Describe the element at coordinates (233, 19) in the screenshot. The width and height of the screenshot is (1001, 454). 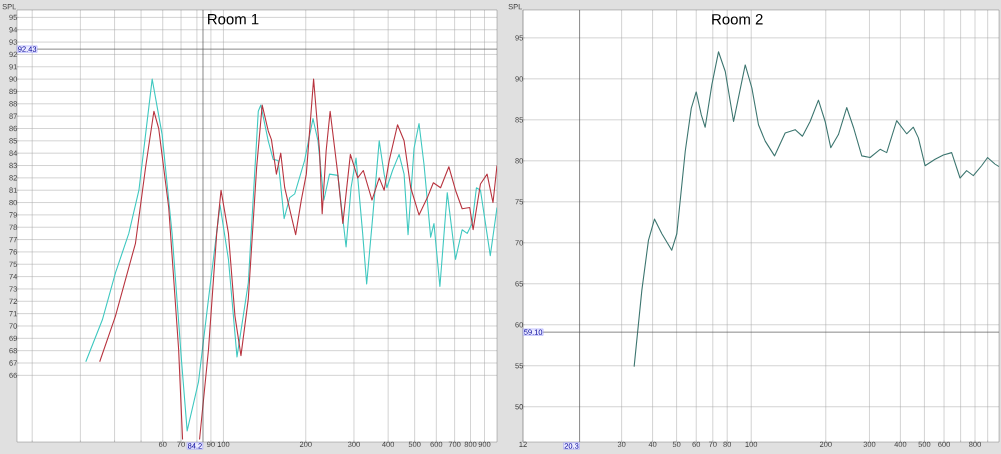
I see `chart-title: Room 1` at that location.